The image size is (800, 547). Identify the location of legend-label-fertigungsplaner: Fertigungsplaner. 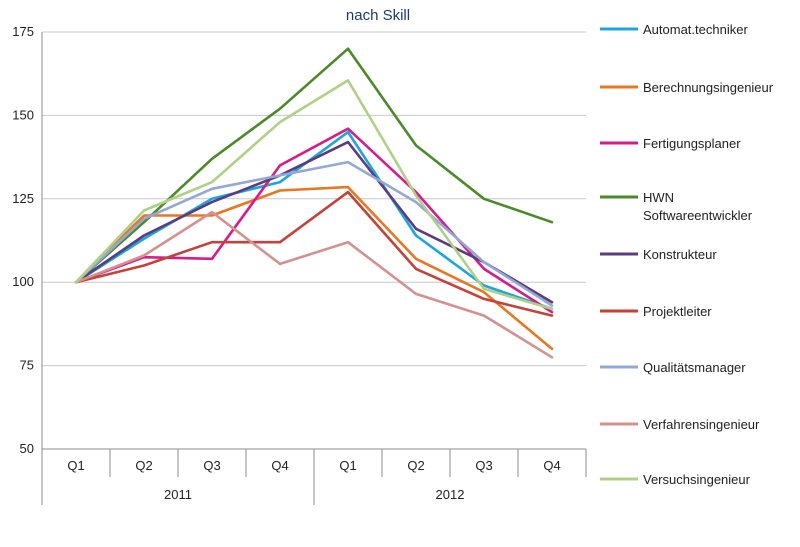
(692, 143).